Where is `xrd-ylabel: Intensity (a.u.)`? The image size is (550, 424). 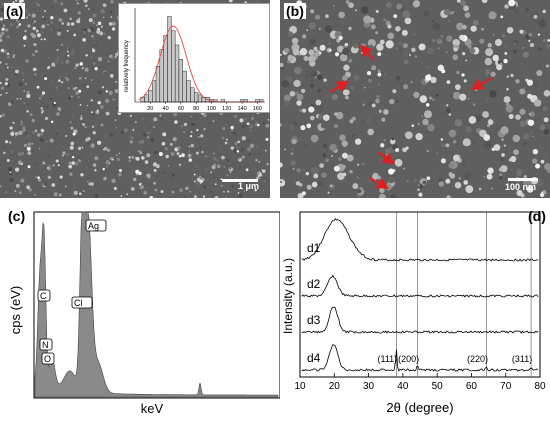
xrd-ylabel: Intensity (a.u.) is located at coordinates (288, 296).